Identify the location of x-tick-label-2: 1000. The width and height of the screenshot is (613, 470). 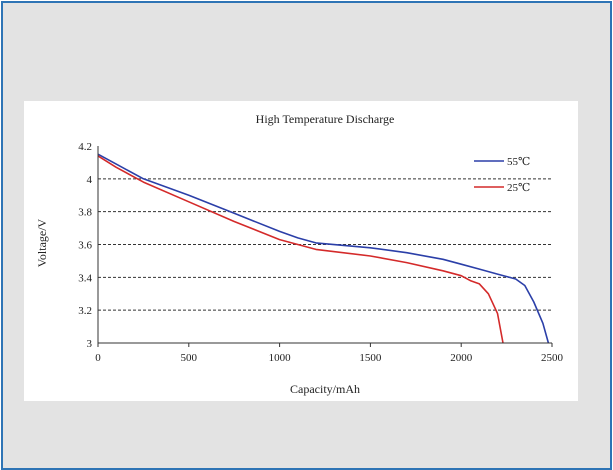
(280, 358).